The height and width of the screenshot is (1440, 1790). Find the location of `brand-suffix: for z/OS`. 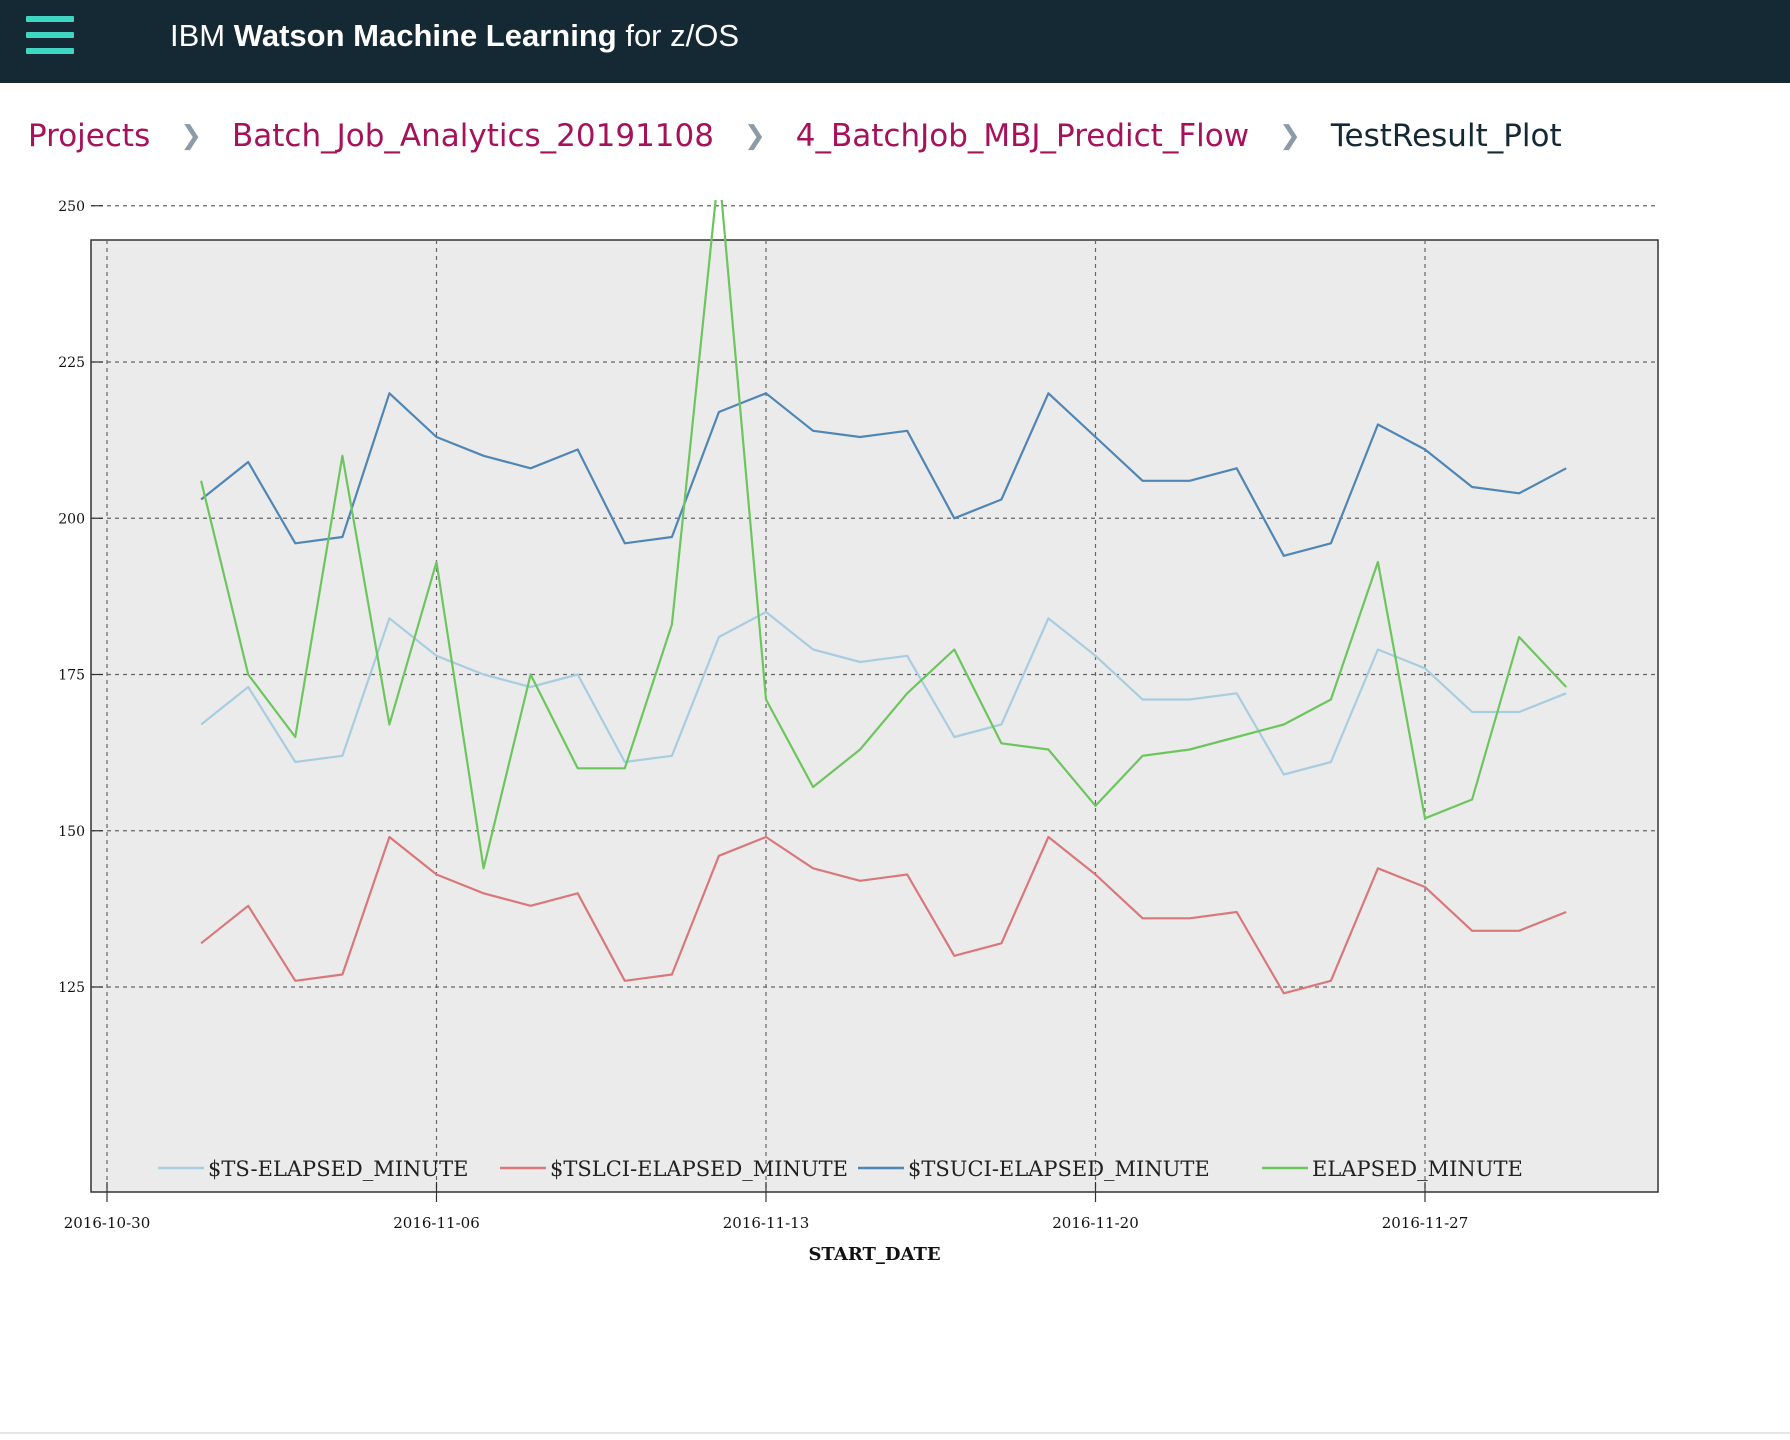

brand-suffix: for z/OS is located at coordinates (682, 35).